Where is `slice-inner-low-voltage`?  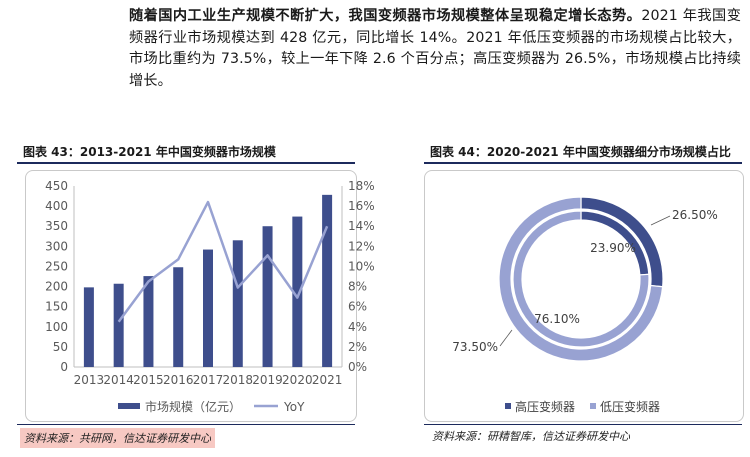 slice-inner-low-voltage is located at coordinates (581, 279).